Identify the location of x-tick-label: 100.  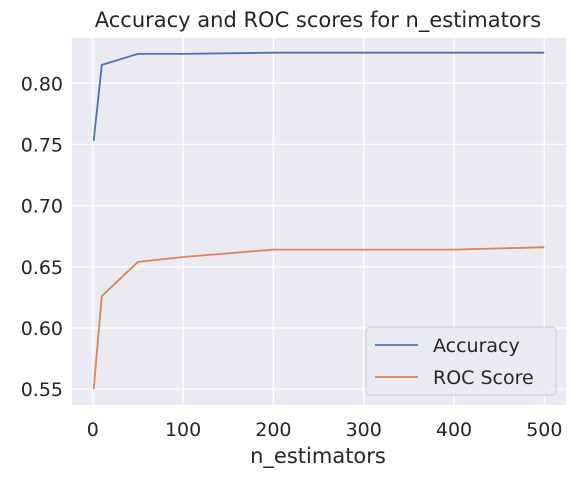
(183, 430).